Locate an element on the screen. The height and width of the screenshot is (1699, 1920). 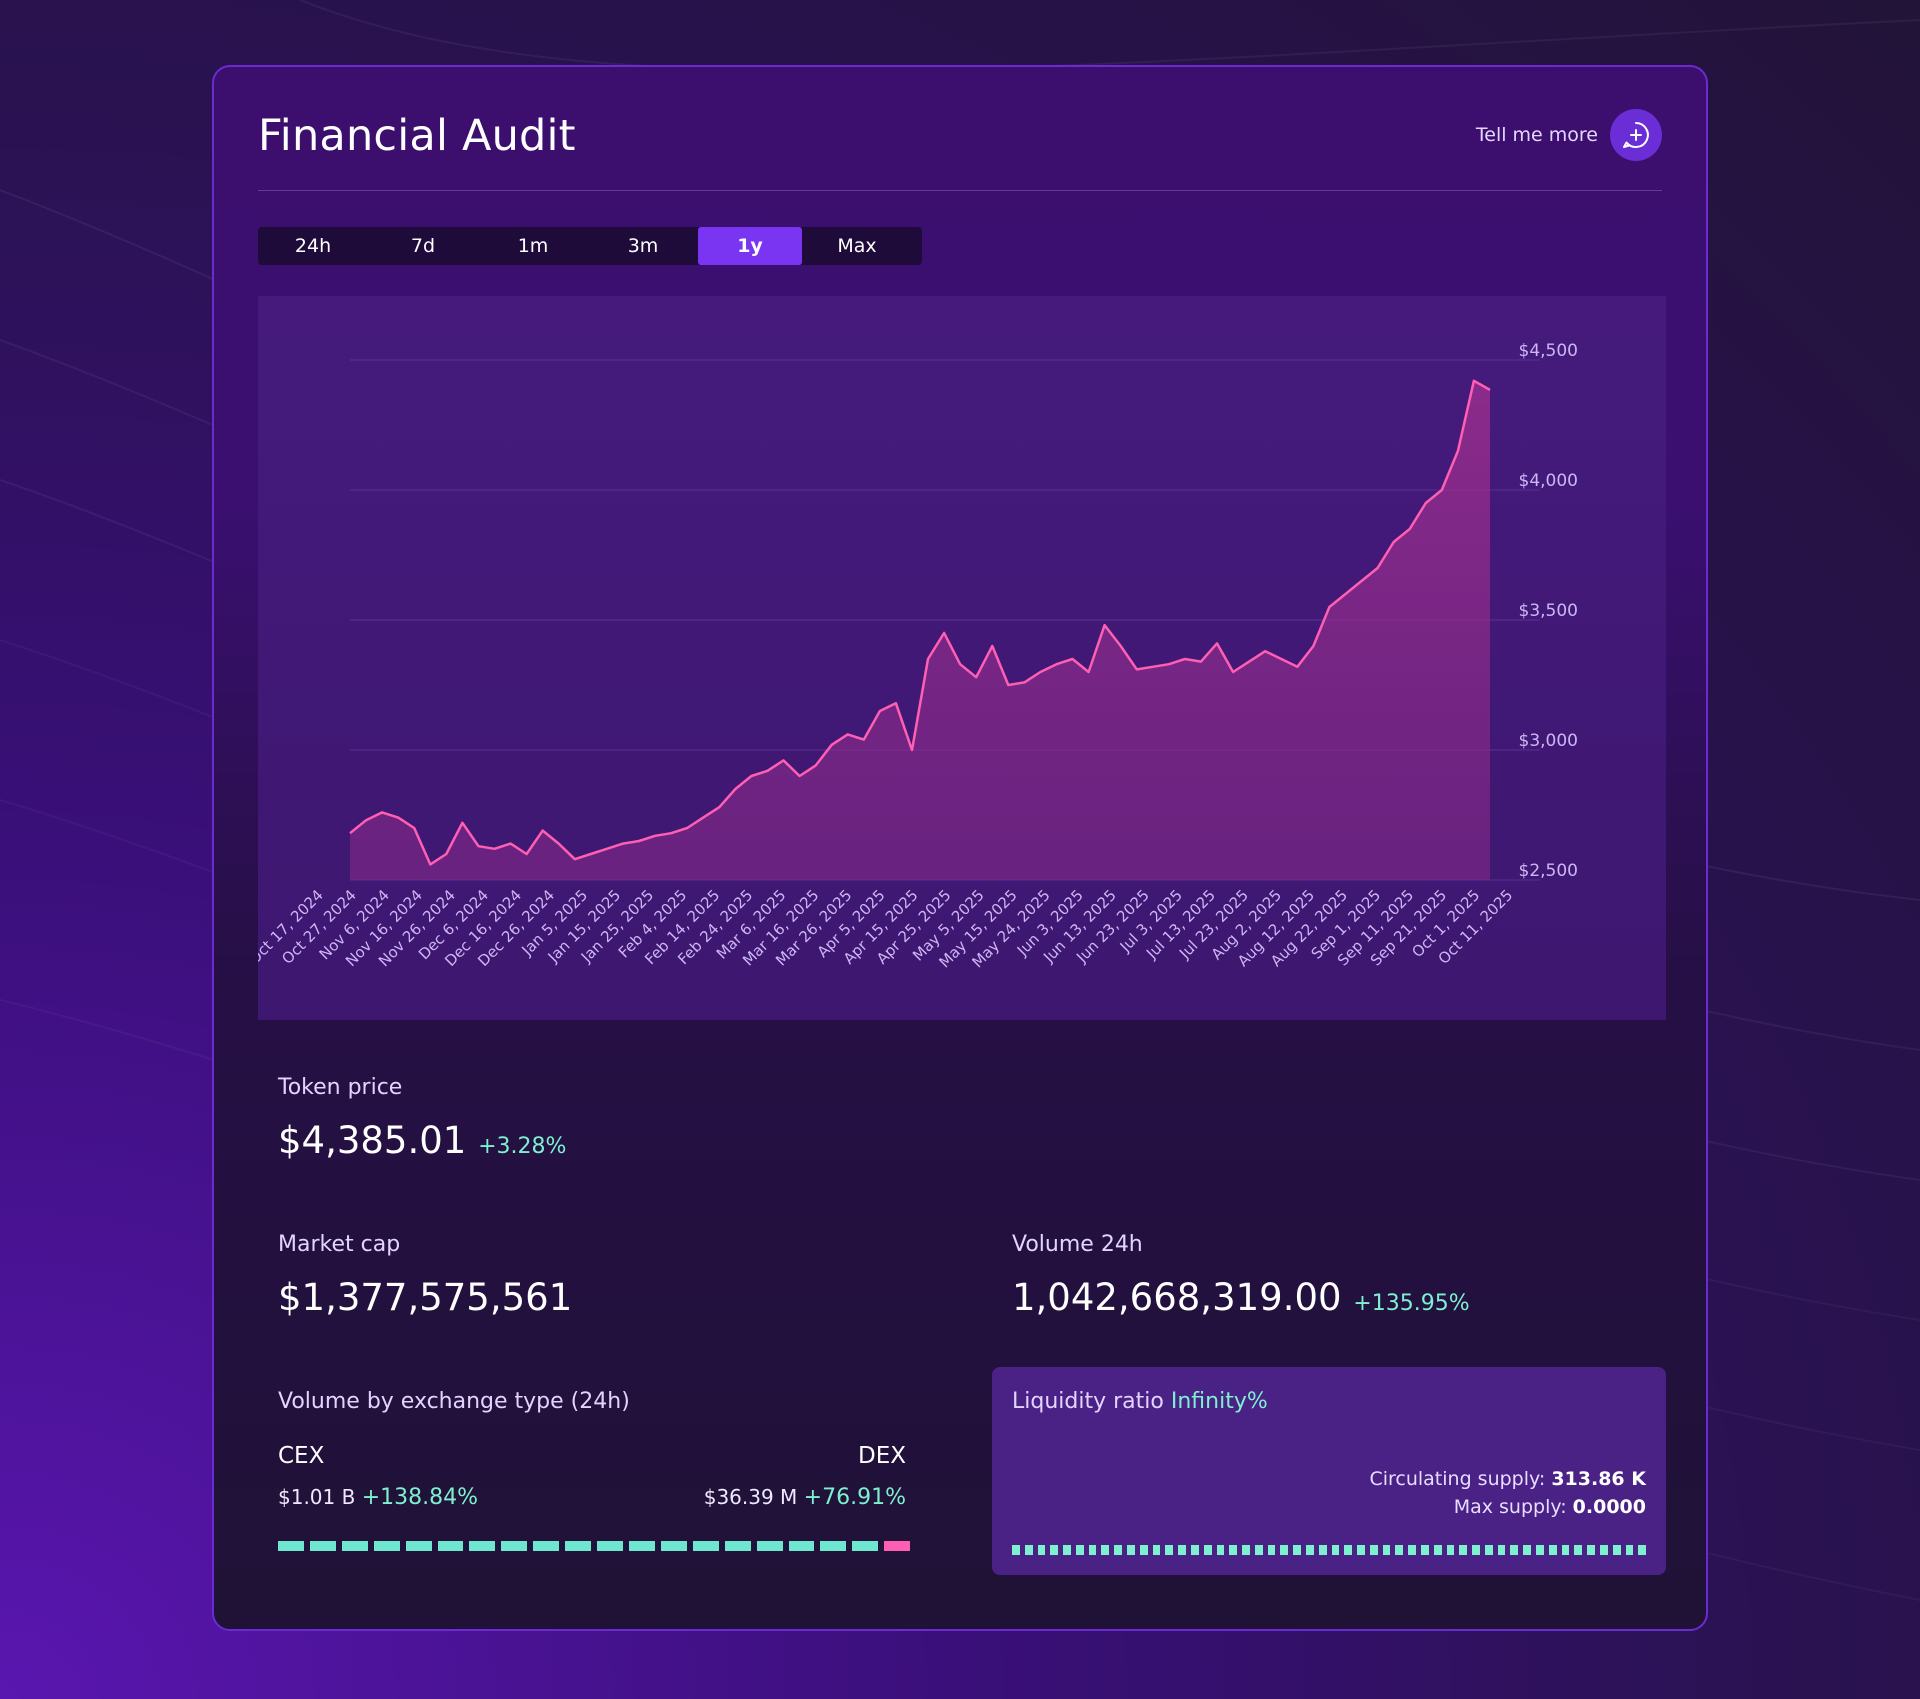
tab-1y: 1y is located at coordinates (750, 246).